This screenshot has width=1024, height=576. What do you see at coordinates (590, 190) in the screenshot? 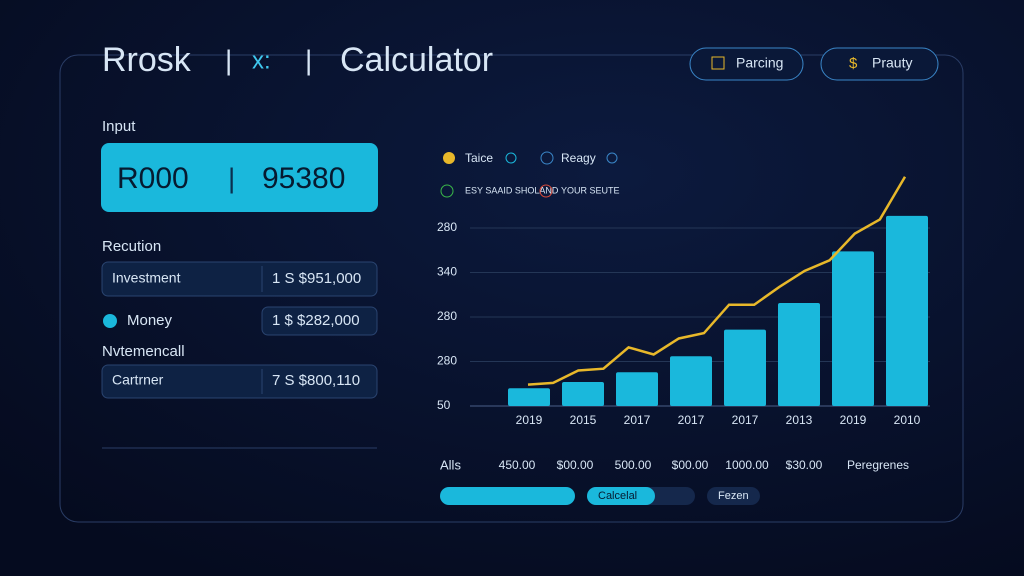
I see `legend-label: YOUR SEUTE` at bounding box center [590, 190].